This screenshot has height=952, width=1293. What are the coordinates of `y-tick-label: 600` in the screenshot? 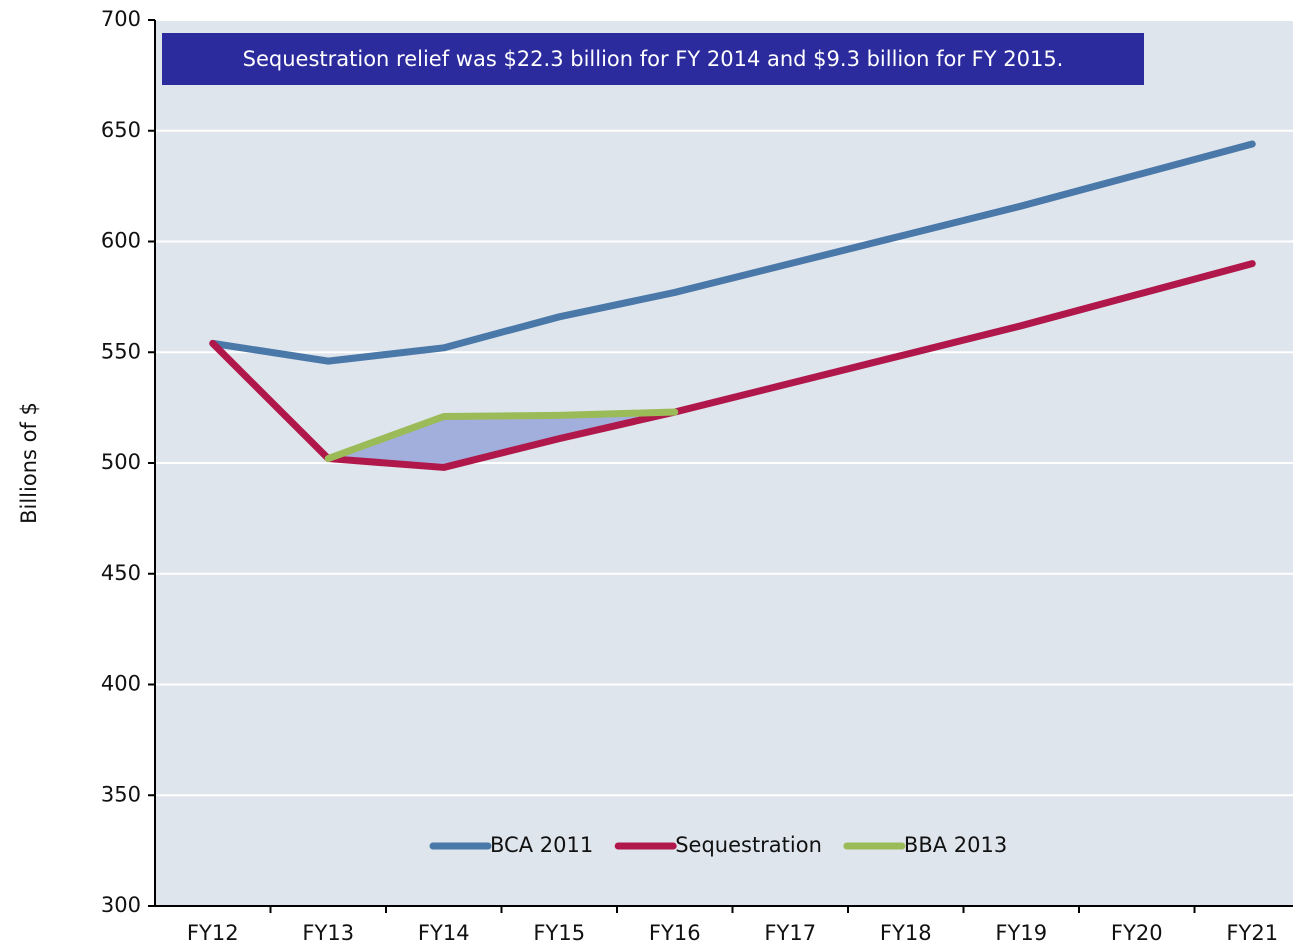 It's located at (121, 241).